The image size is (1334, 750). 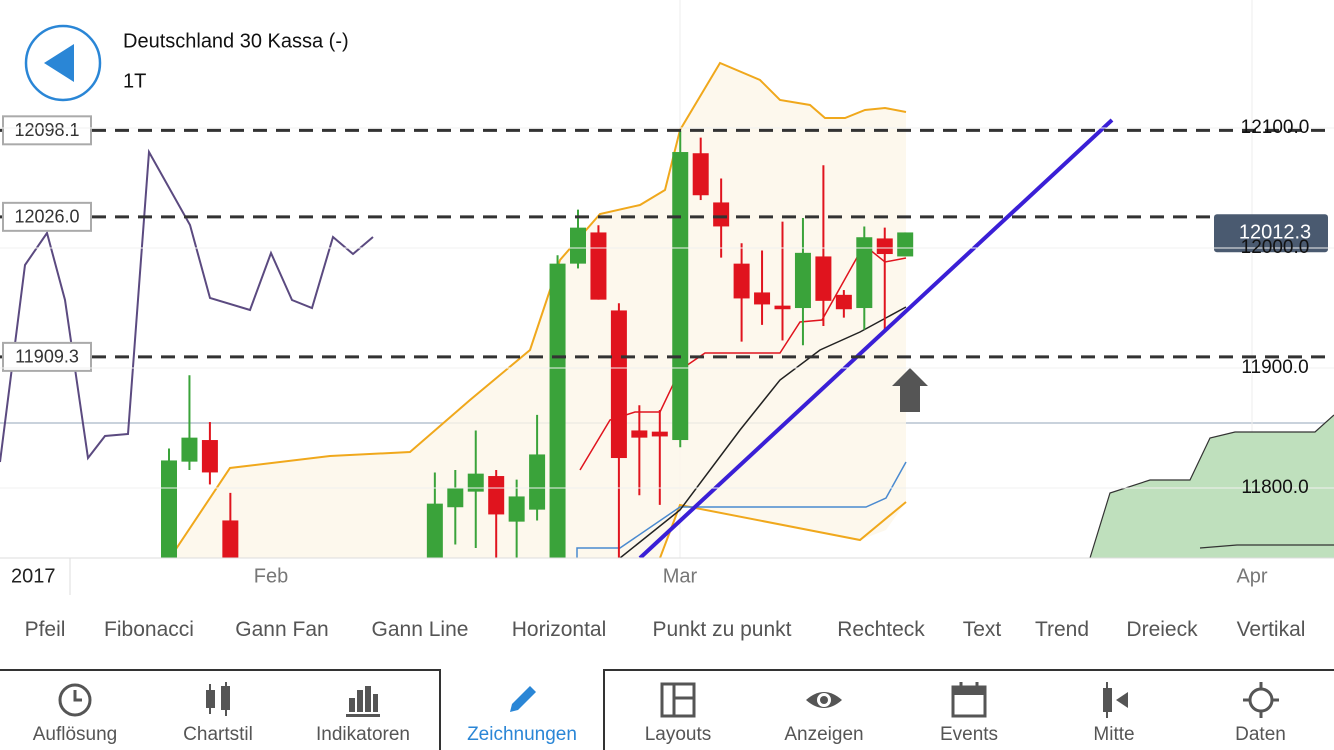 I want to click on drawing-tool: Vertikal, so click(x=1271, y=629).